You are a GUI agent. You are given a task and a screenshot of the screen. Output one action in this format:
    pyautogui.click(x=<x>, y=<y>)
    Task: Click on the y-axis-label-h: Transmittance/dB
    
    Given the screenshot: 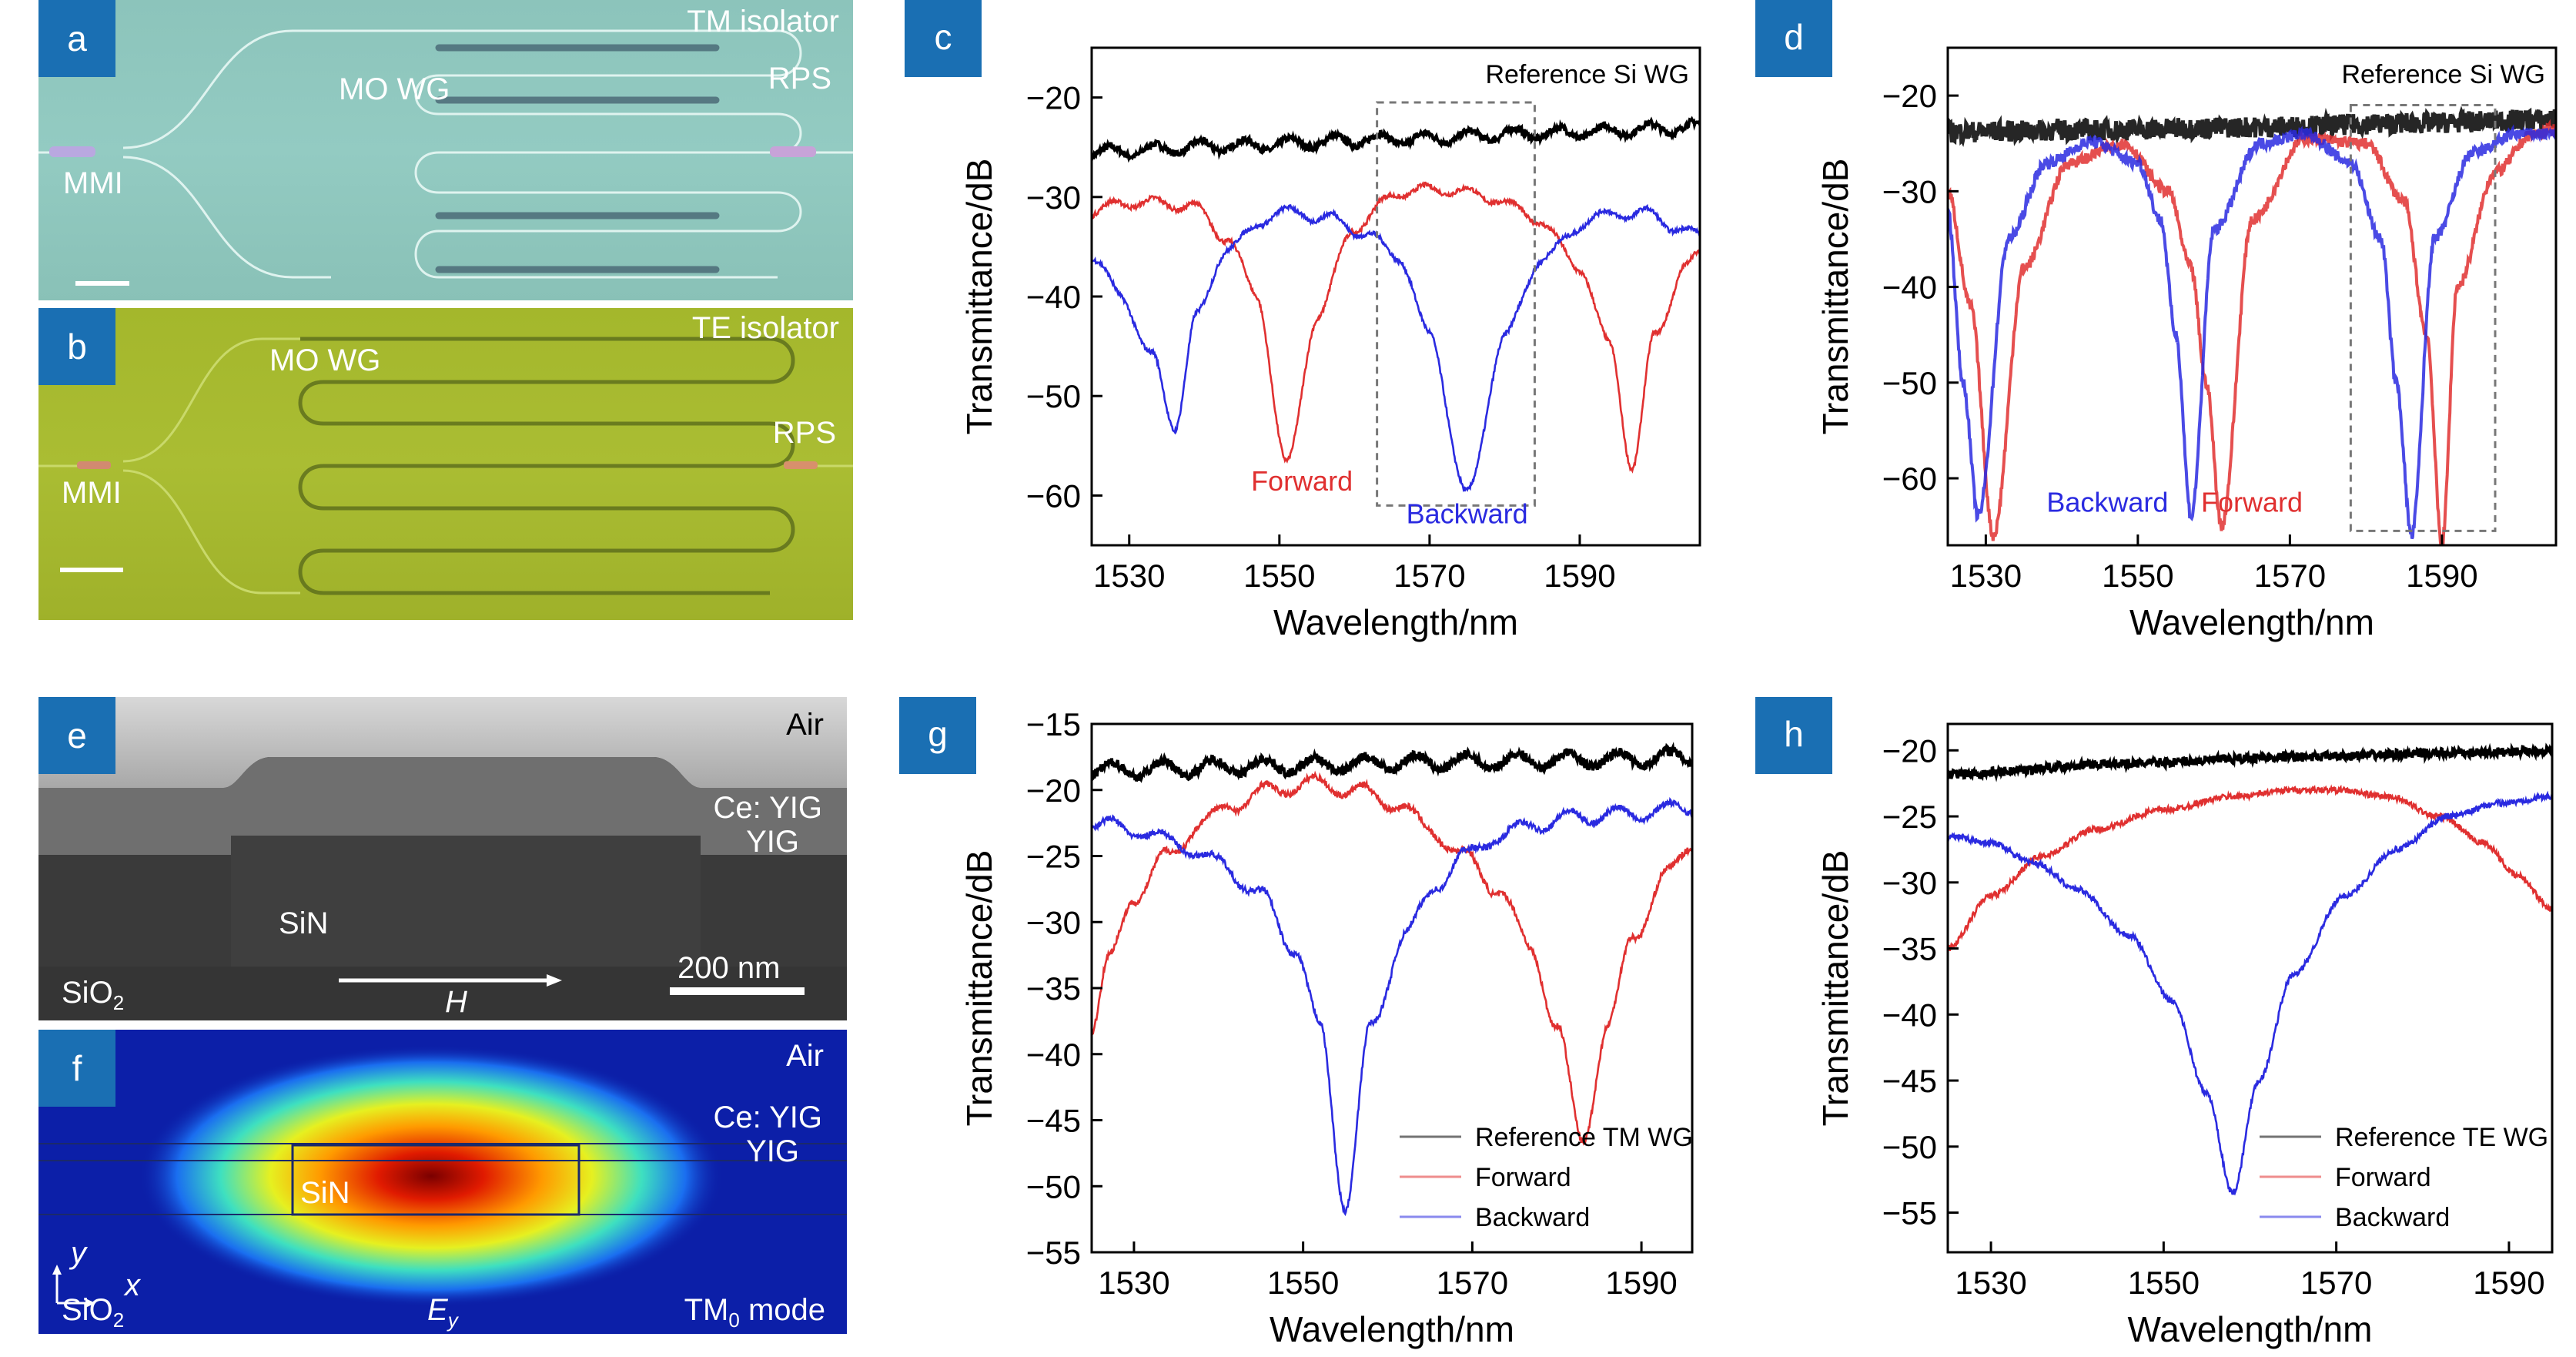 What is the action you would take?
    pyautogui.click(x=1835, y=988)
    